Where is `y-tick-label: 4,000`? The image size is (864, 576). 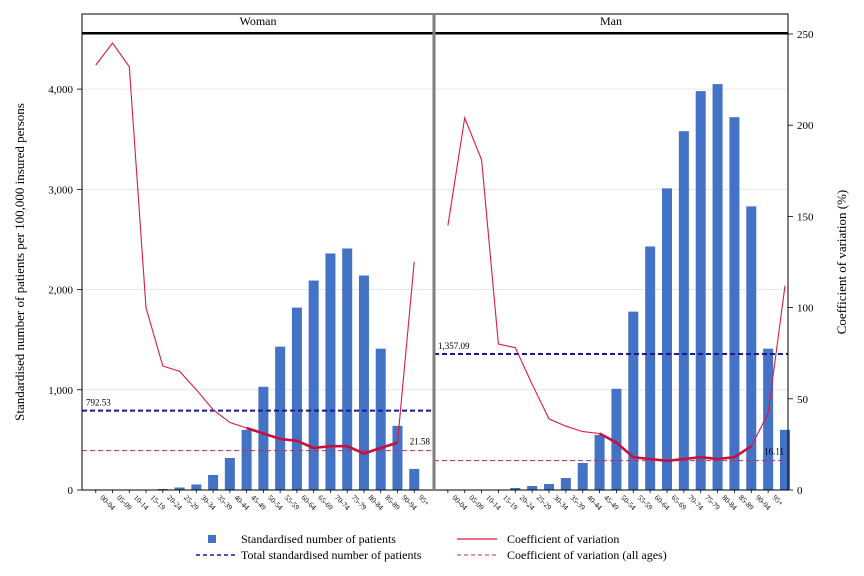 y-tick-label: 4,000 is located at coordinates (60, 90).